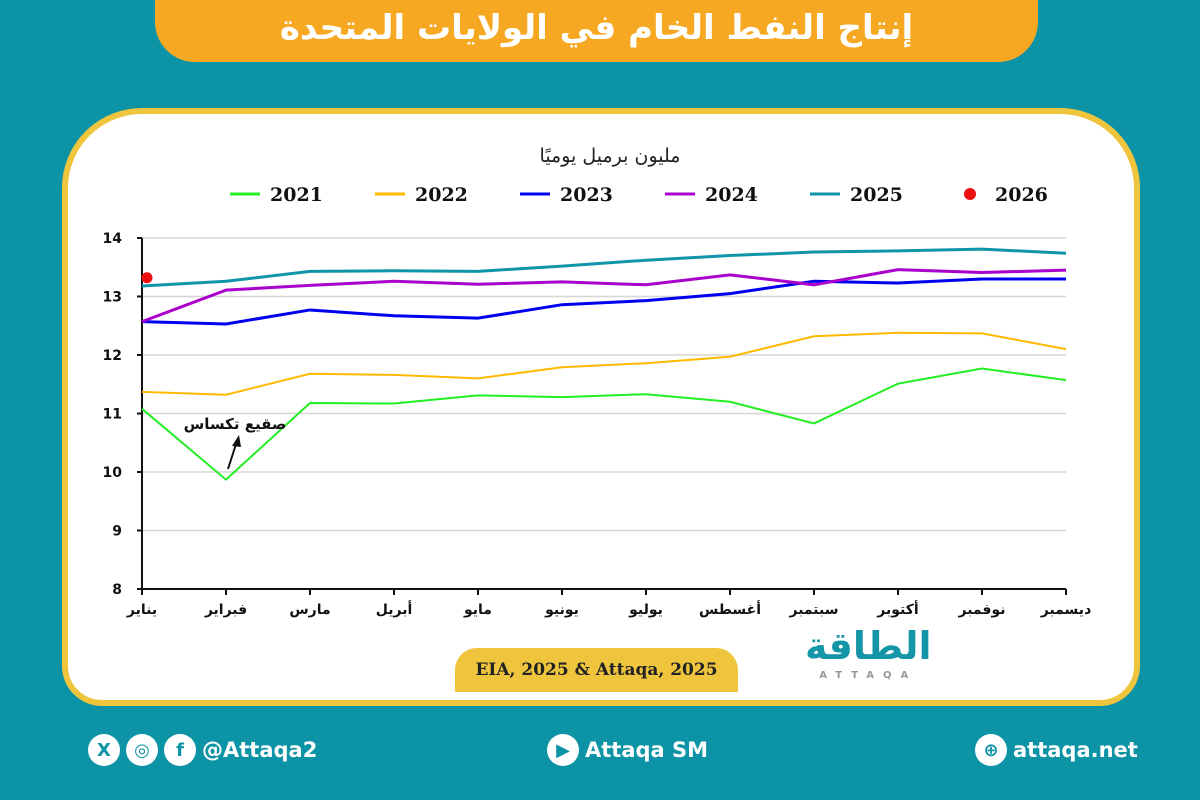 Image resolution: width=1200 pixels, height=800 pixels. I want to click on logo-text: الطاقة, so click(868, 646).